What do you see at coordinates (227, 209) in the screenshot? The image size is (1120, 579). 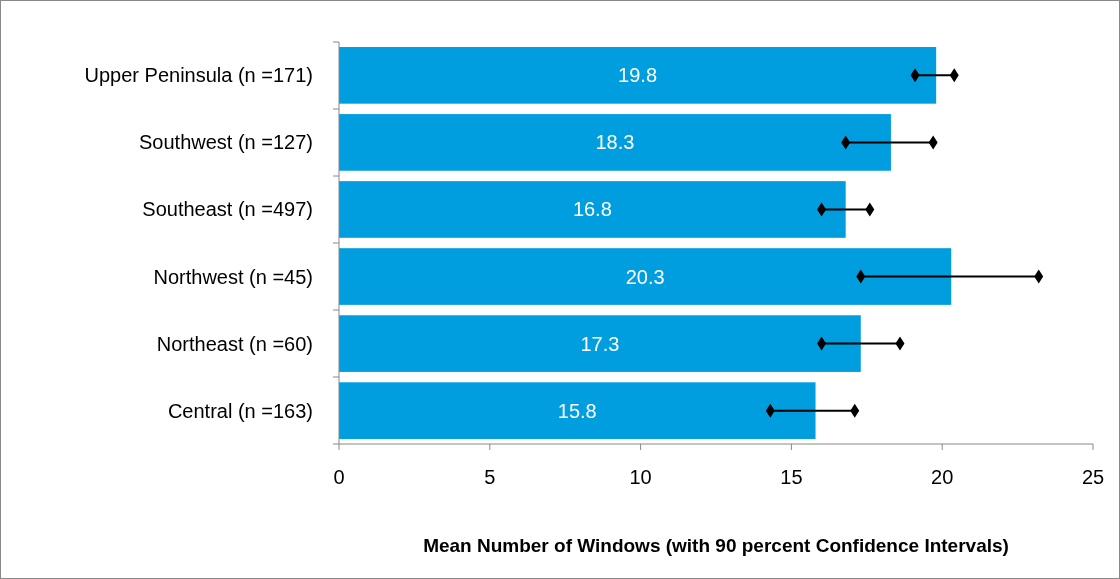 I see `y-tick-label: Southeast (n =497)` at bounding box center [227, 209].